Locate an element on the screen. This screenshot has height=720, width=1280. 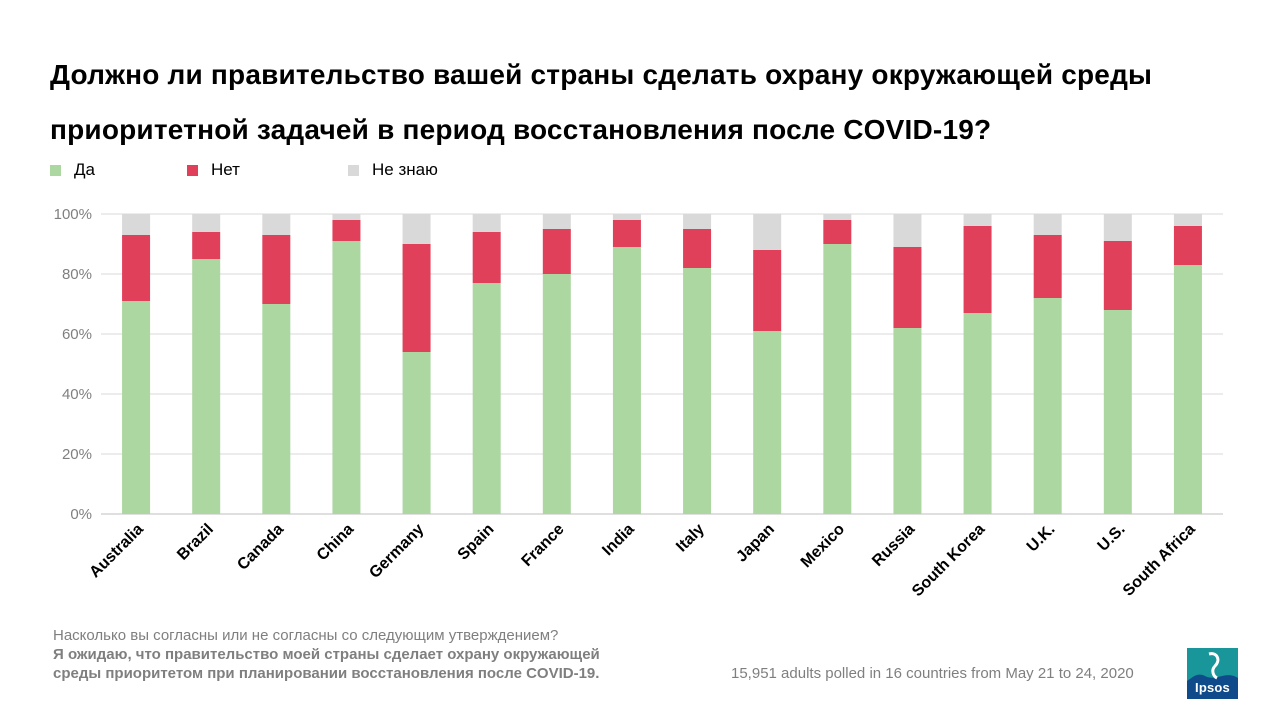
y-tick-label: 100% is located at coordinates (73, 214).